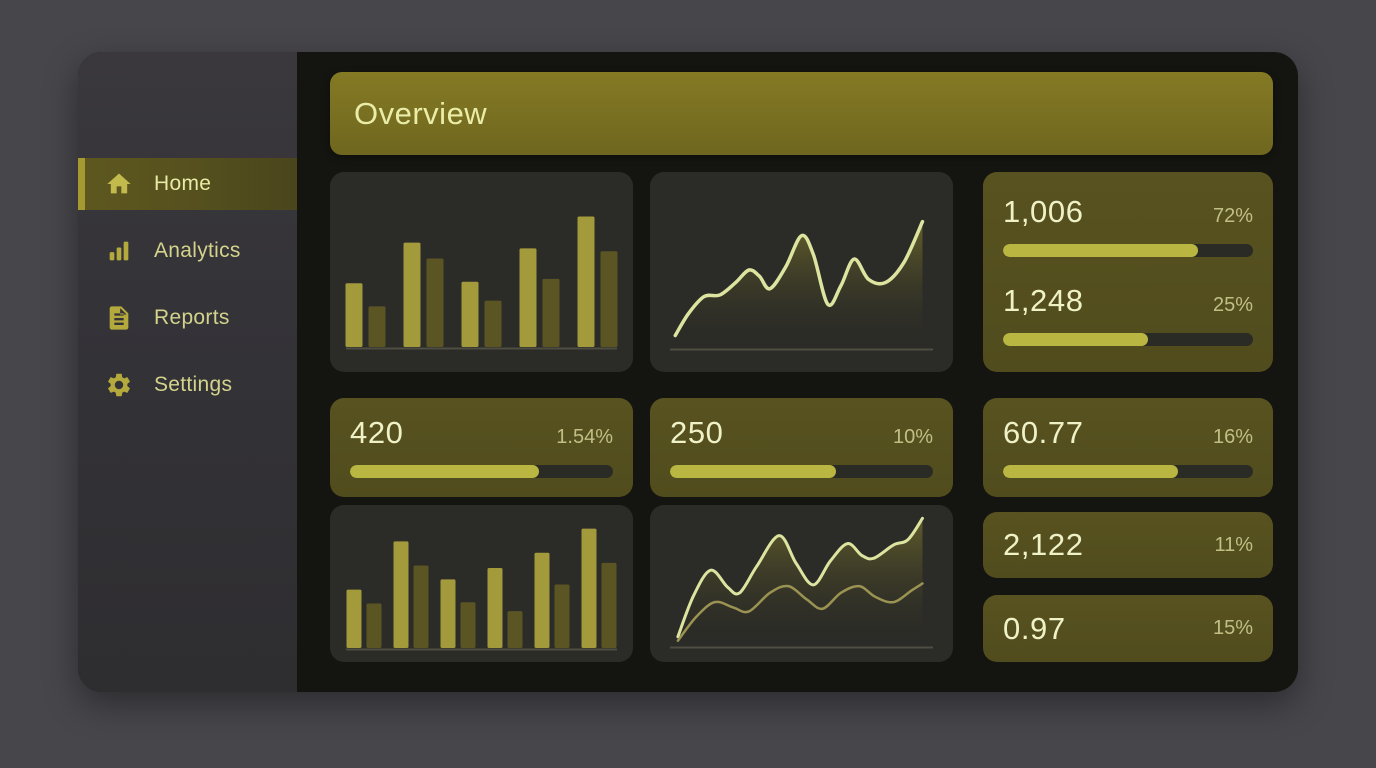  I want to click on kpi-panel-card: 1,006 72% 1,248 25%, so click(1128, 272).